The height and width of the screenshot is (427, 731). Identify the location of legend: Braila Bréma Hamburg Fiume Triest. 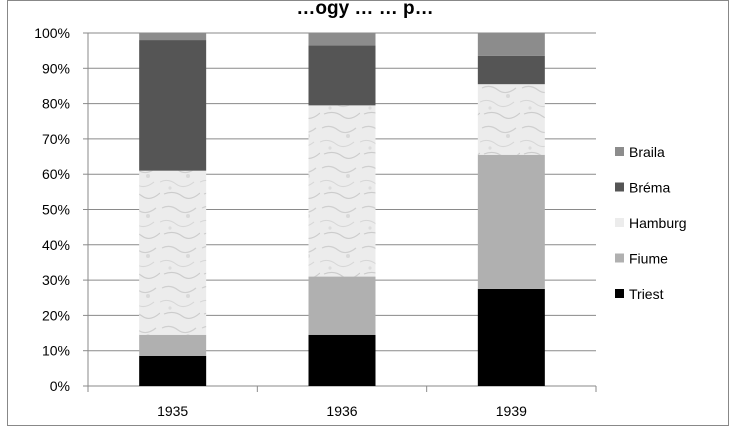
(651, 223).